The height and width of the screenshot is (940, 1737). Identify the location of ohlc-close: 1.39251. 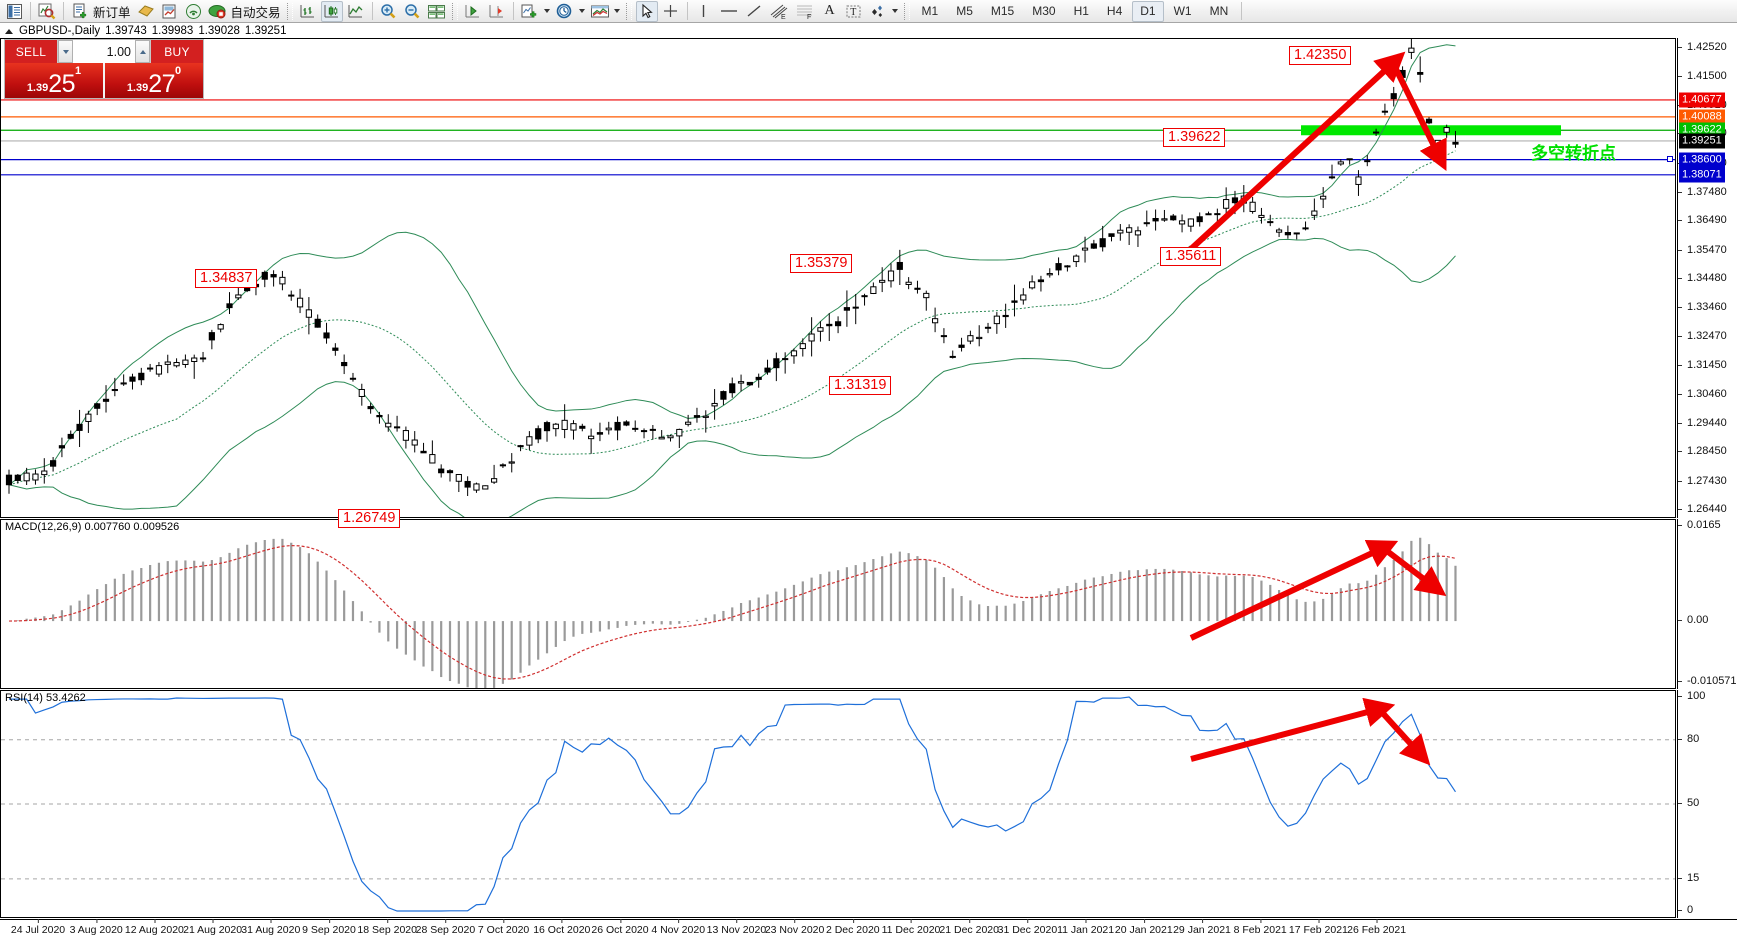
(265, 31).